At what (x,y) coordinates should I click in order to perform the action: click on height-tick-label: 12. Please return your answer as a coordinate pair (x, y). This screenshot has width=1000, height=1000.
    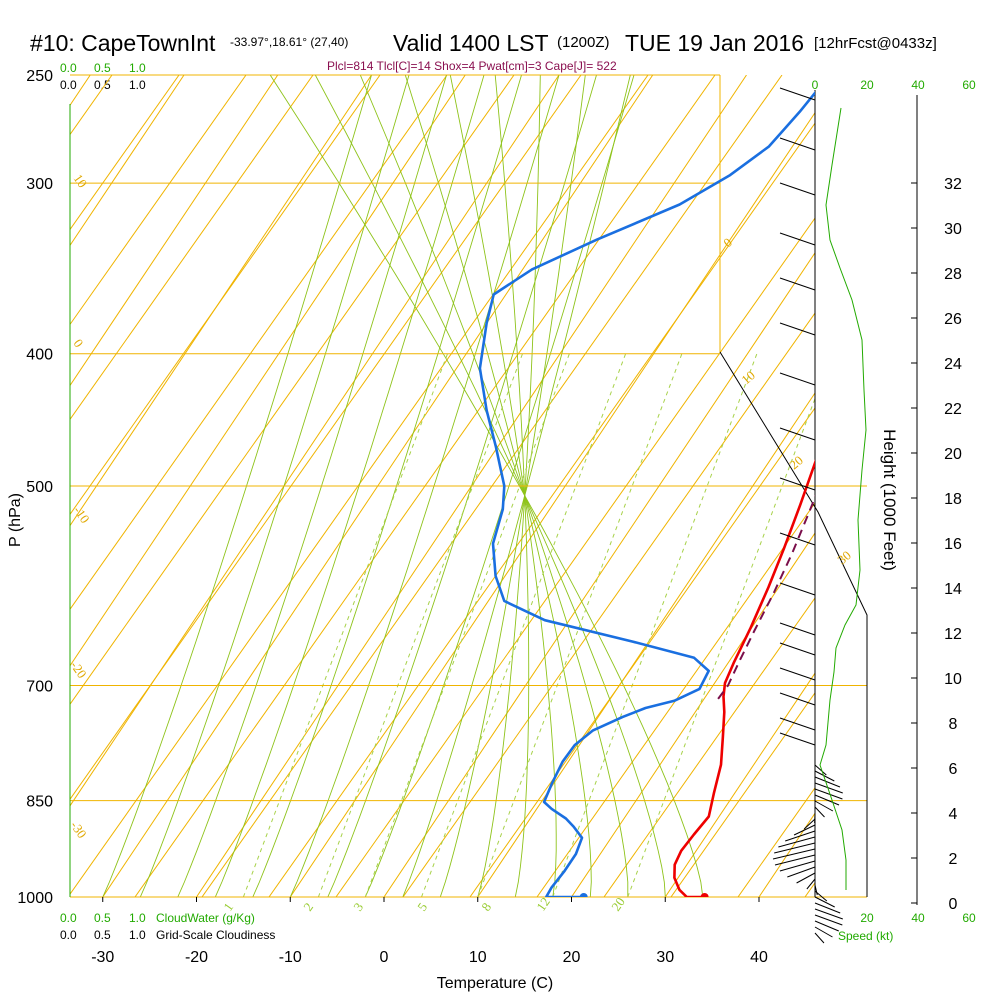
    Looking at the image, I should click on (953, 634).